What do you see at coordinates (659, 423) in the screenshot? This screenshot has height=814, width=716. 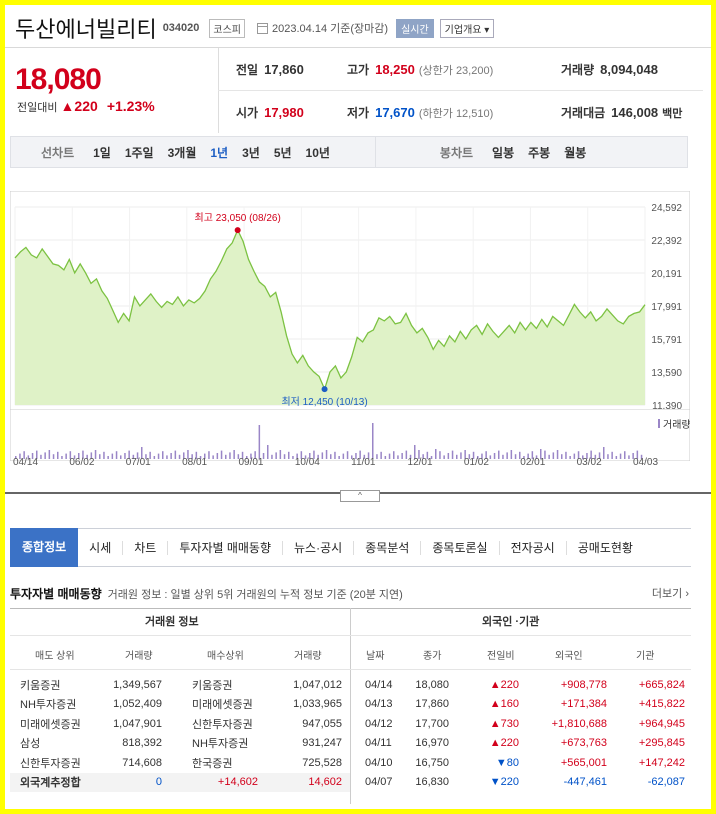 I see `volume-legend-swatch` at bounding box center [659, 423].